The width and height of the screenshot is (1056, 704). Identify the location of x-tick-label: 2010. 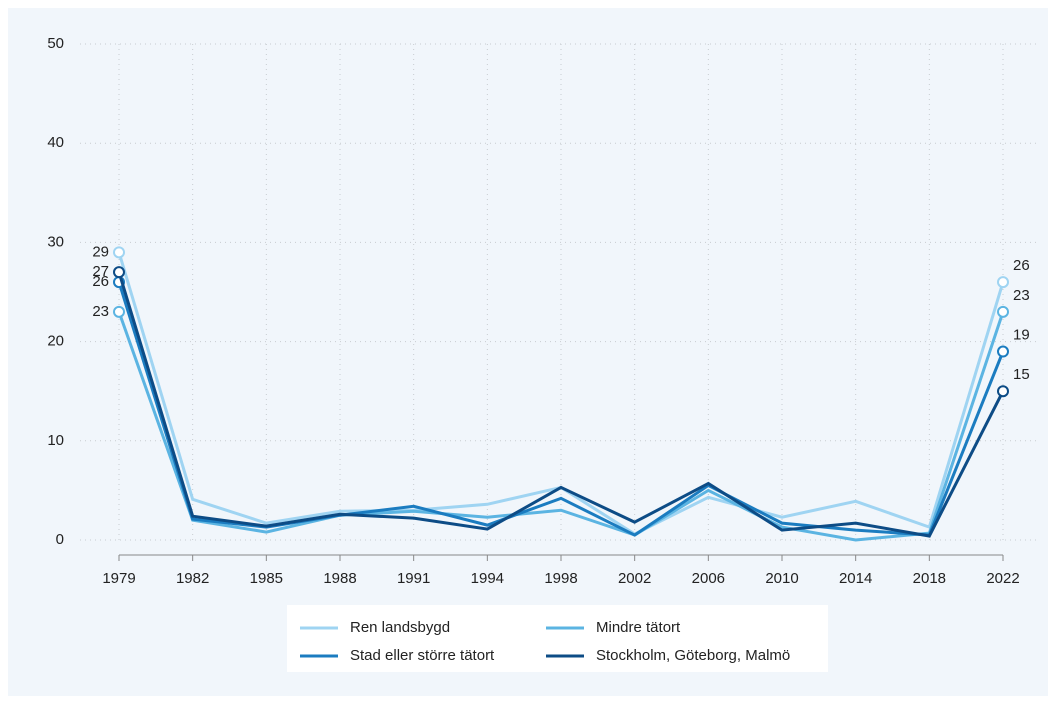
(781, 578).